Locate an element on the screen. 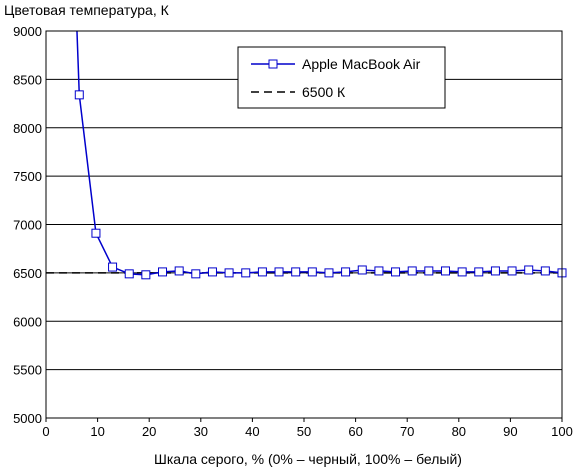  x-tick-label: 20 is located at coordinates (149, 431).